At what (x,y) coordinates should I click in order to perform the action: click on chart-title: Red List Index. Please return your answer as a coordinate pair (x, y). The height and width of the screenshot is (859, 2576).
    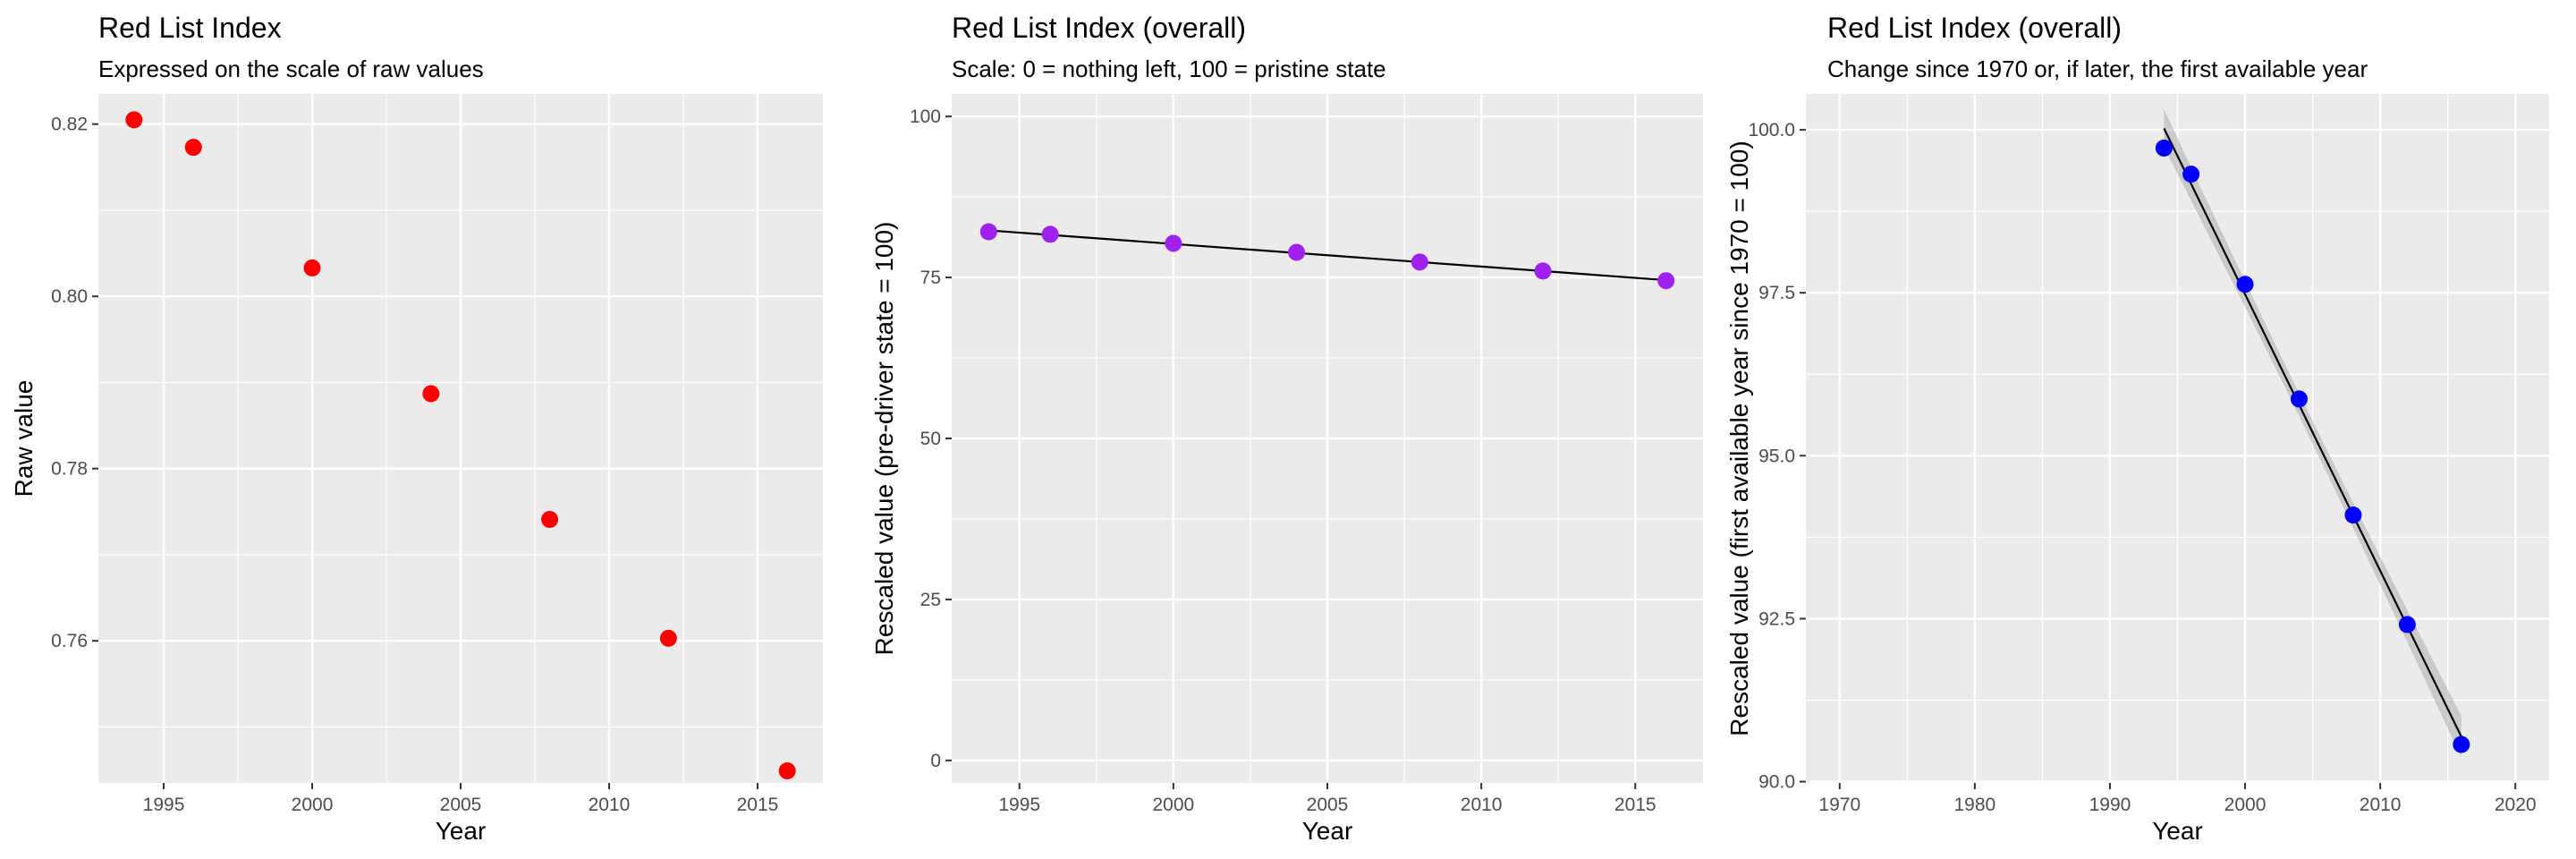
    Looking at the image, I should click on (190, 28).